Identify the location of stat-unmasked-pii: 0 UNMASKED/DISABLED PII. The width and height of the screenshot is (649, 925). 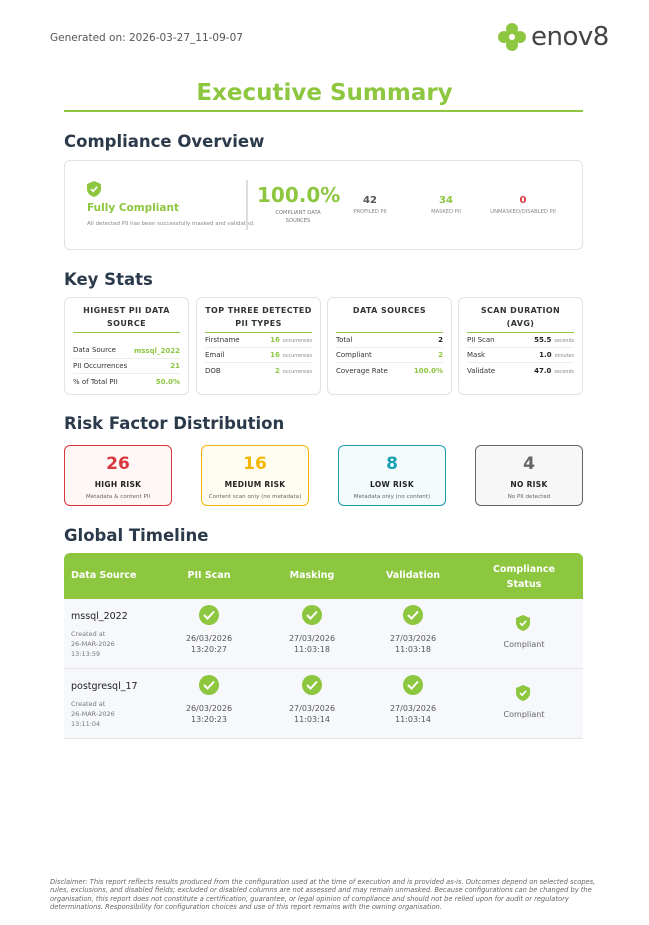
(523, 205).